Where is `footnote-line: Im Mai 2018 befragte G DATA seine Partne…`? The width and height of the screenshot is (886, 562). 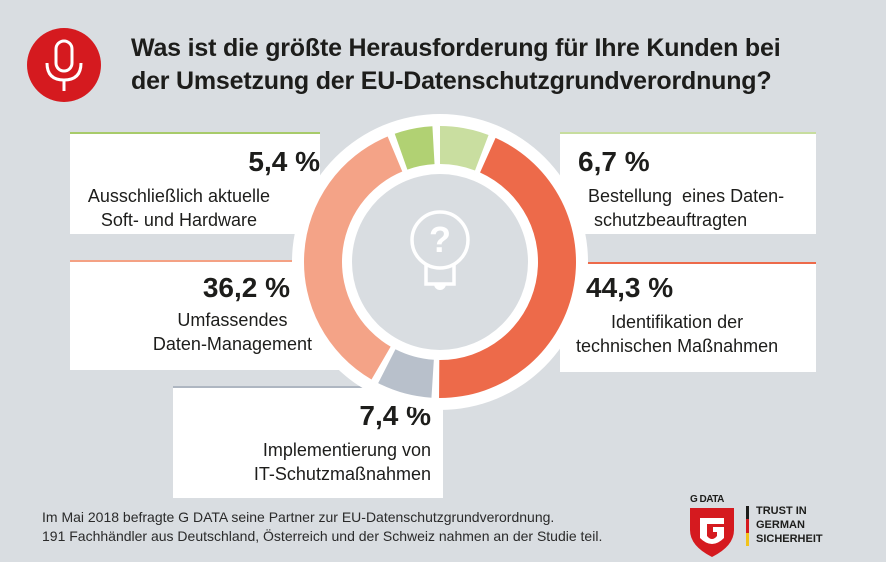 footnote-line: Im Mai 2018 befragte G DATA seine Partne… is located at coordinates (298, 517).